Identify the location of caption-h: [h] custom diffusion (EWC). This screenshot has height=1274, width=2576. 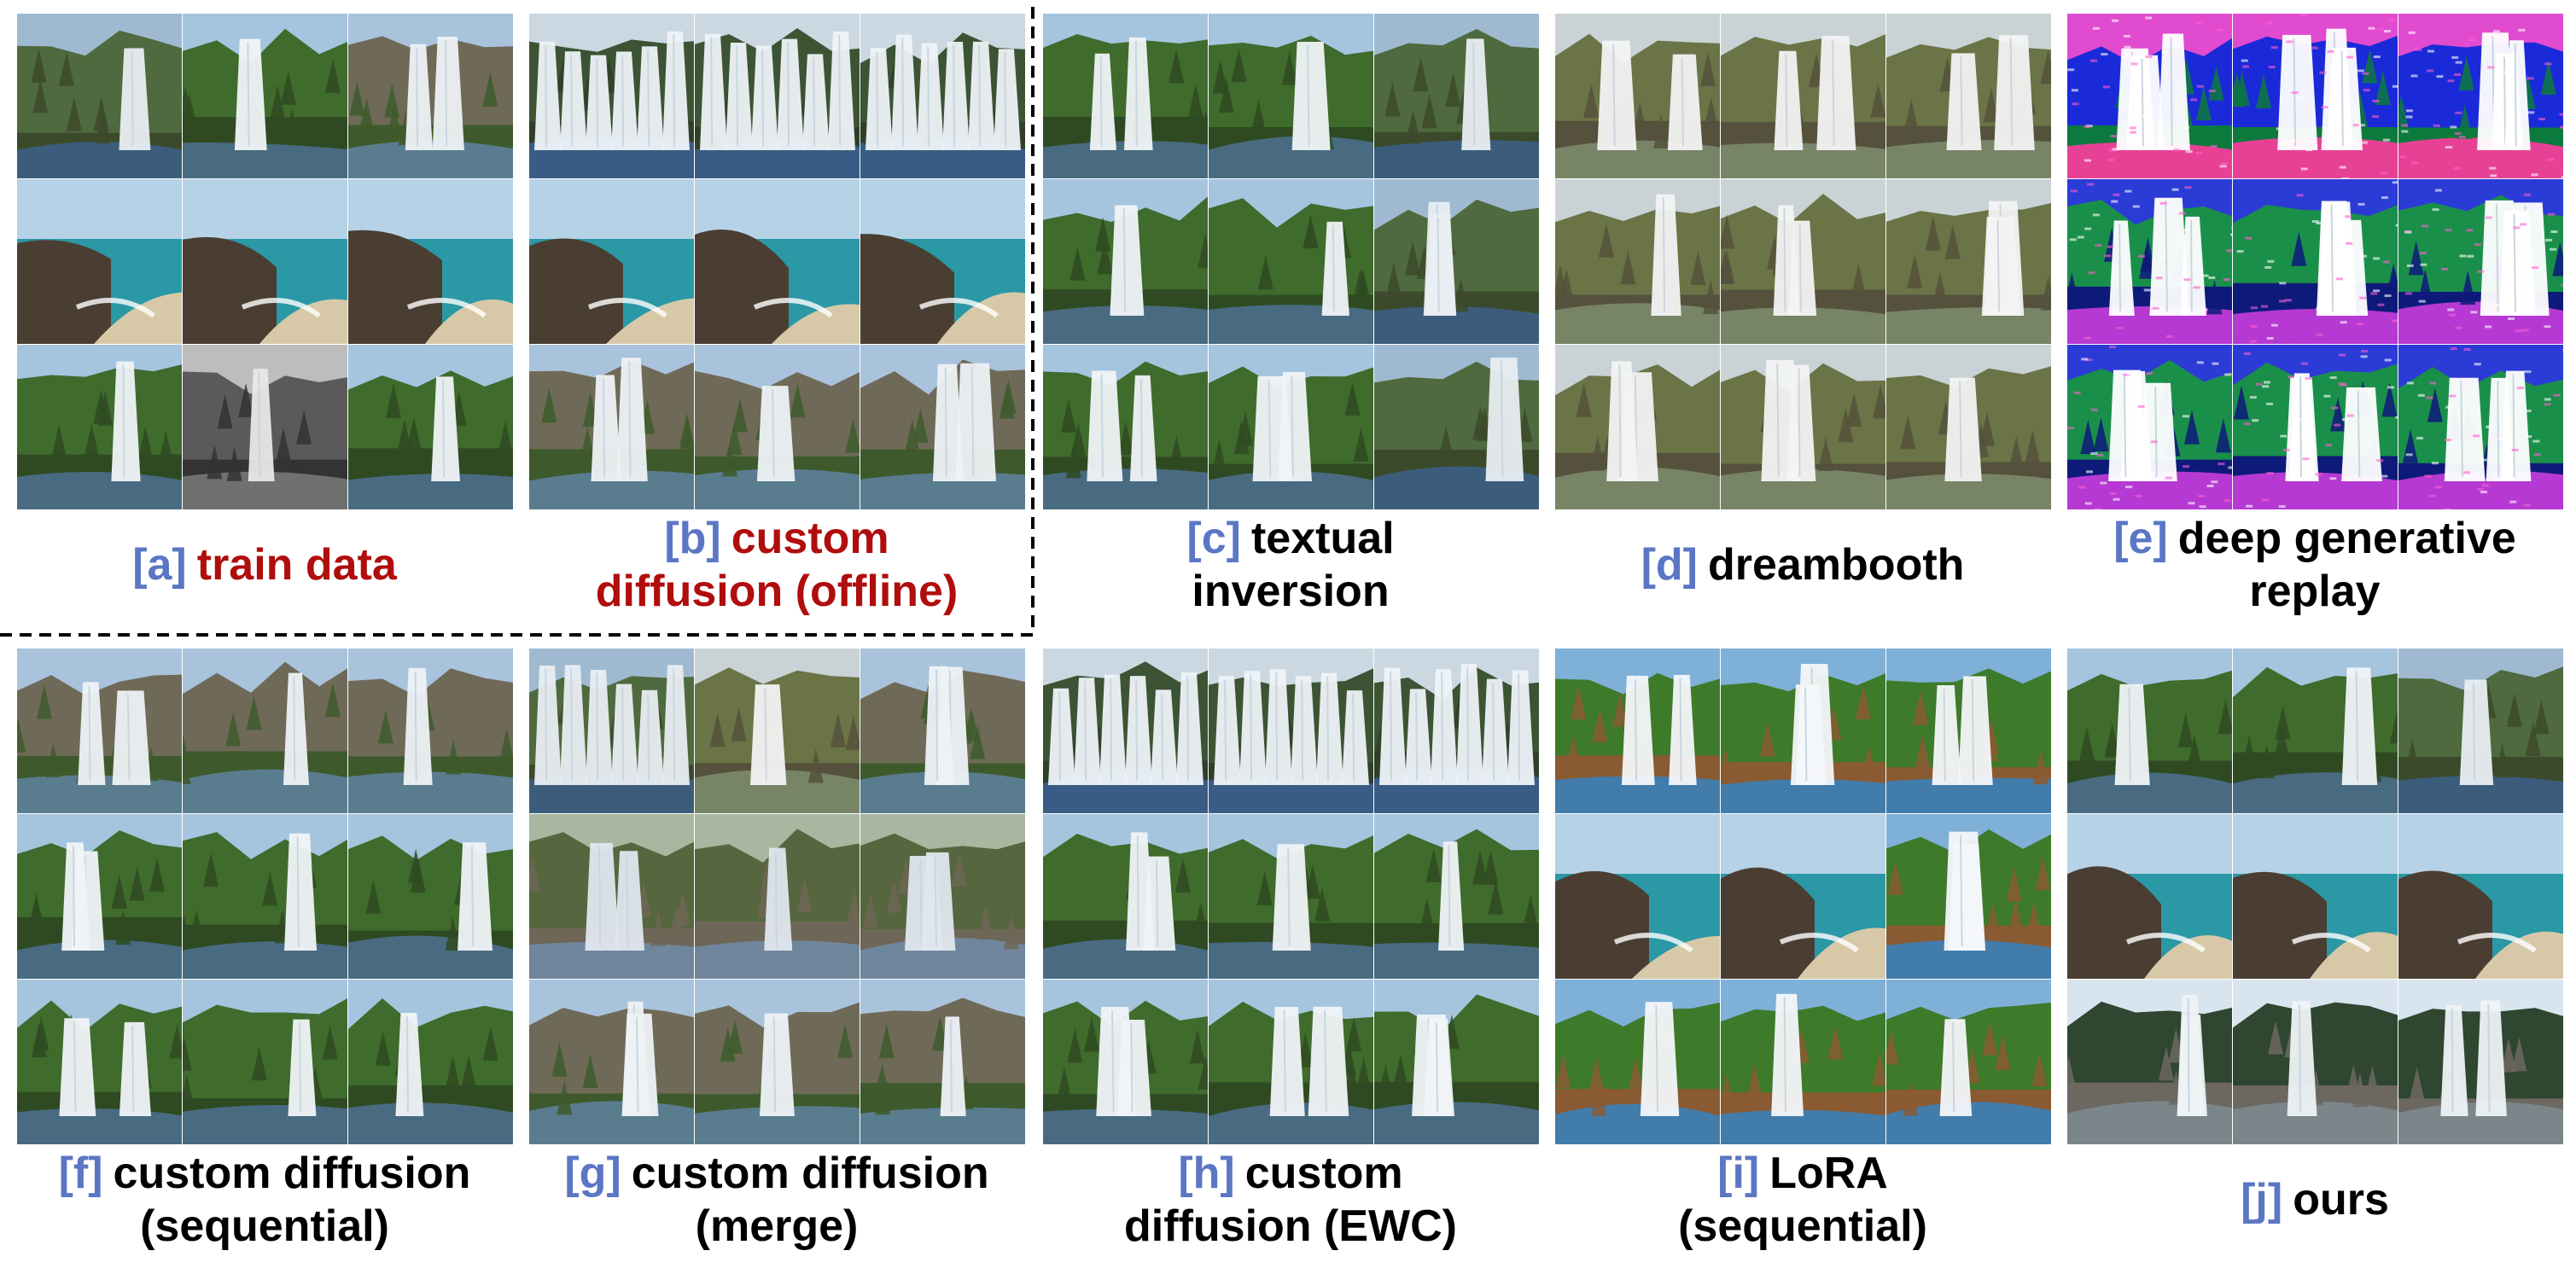
(1290, 1200).